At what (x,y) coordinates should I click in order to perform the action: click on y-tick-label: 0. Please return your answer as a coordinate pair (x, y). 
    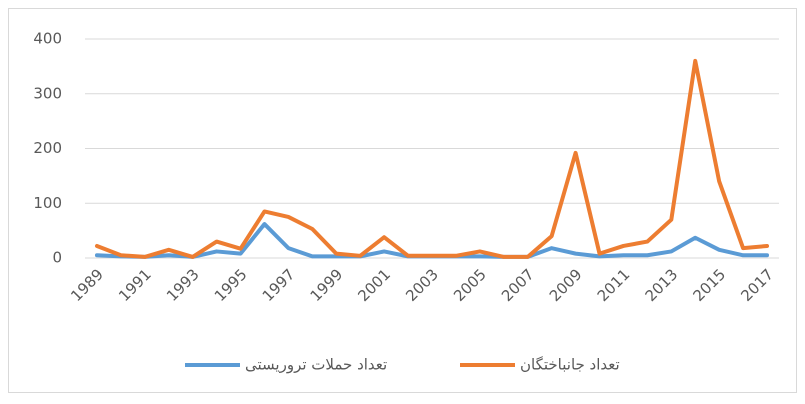
    Looking at the image, I should click on (57, 258).